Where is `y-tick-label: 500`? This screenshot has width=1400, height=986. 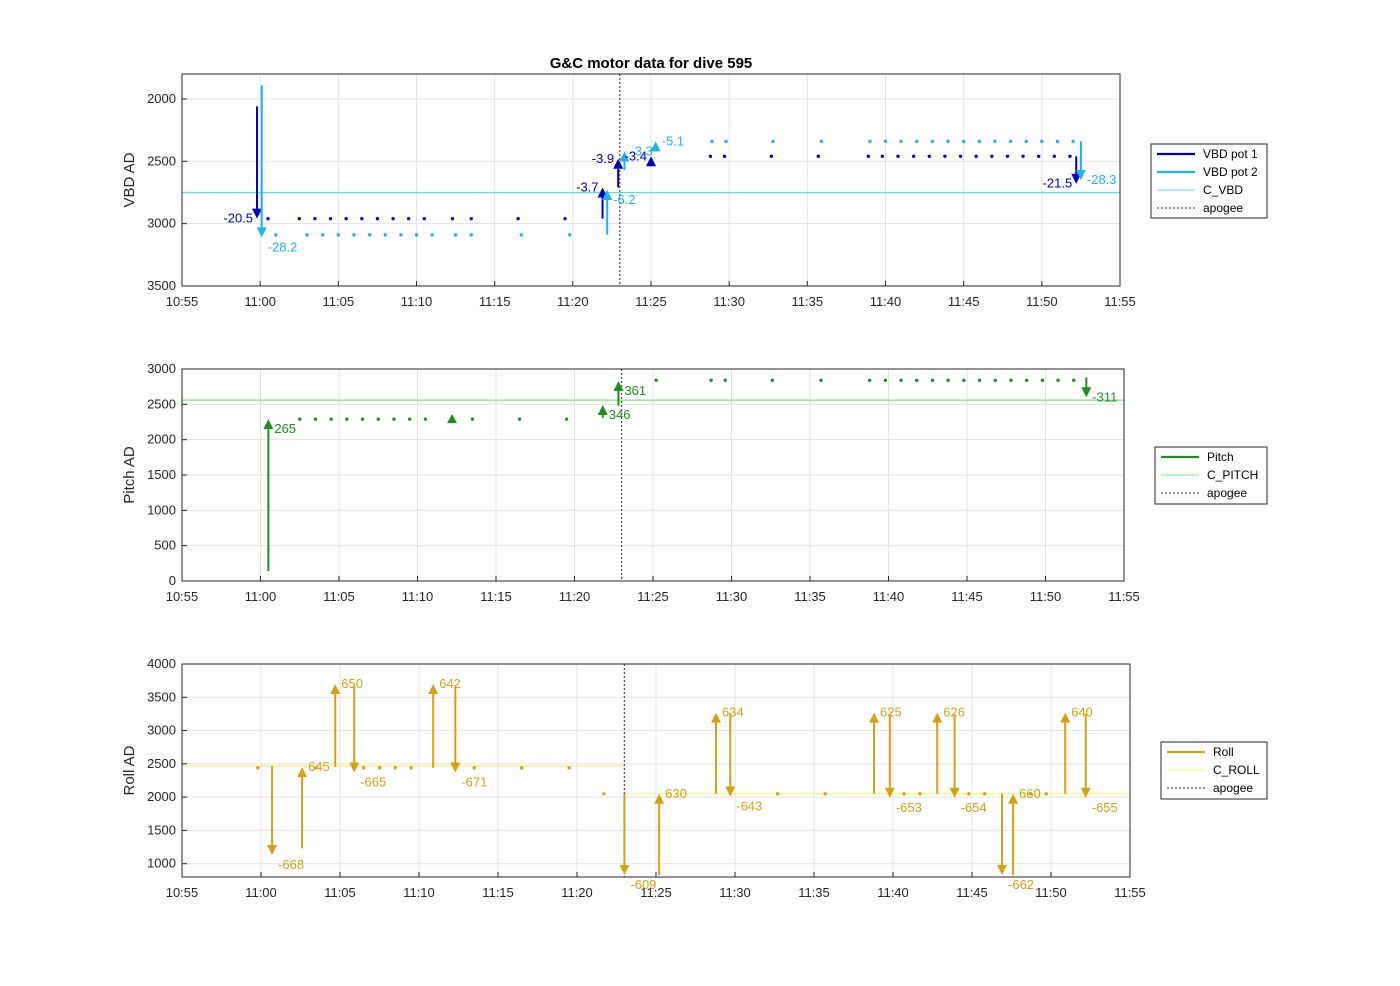
y-tick-label: 500 is located at coordinates (165, 545).